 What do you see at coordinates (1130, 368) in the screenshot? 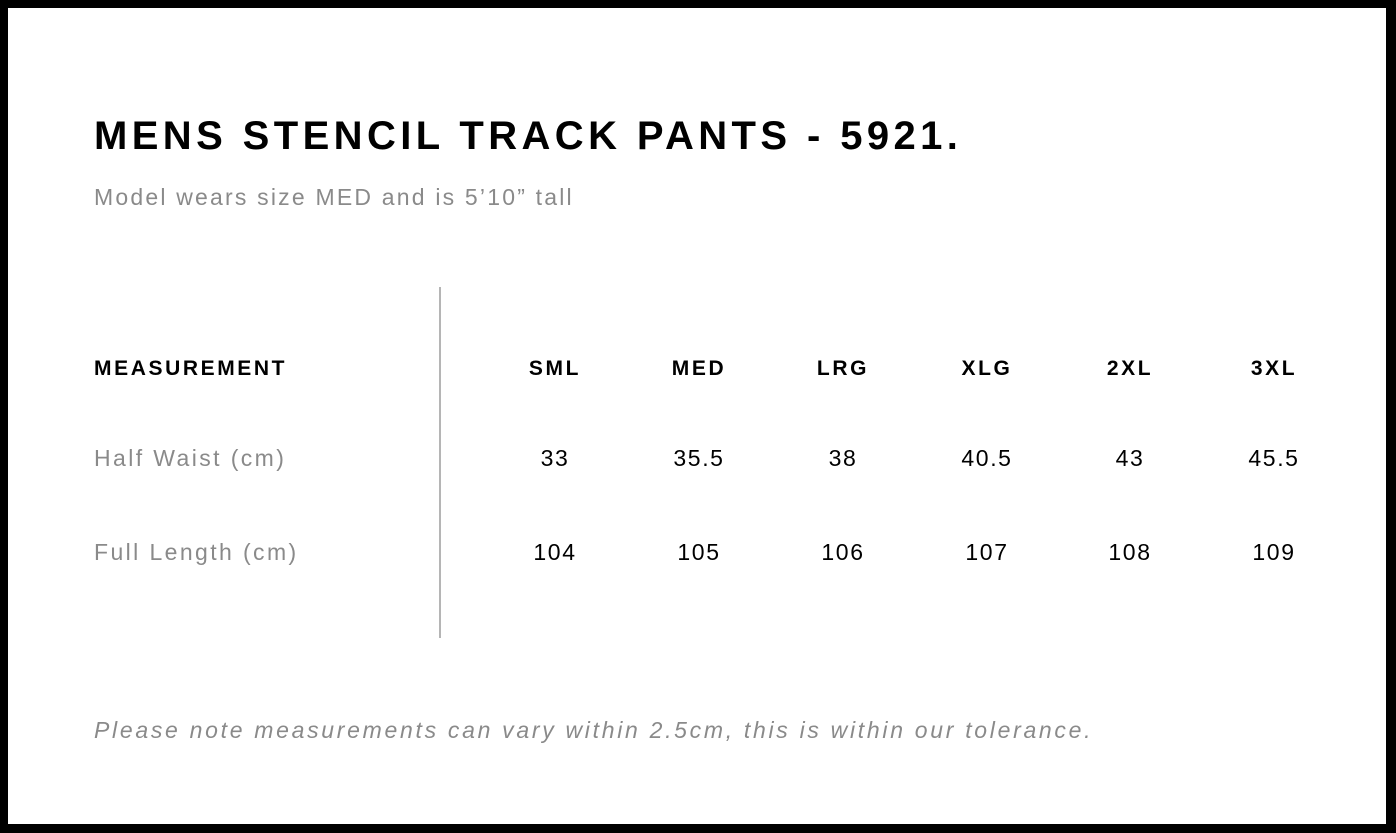
I see `size-header-2xl: 2XL` at bounding box center [1130, 368].